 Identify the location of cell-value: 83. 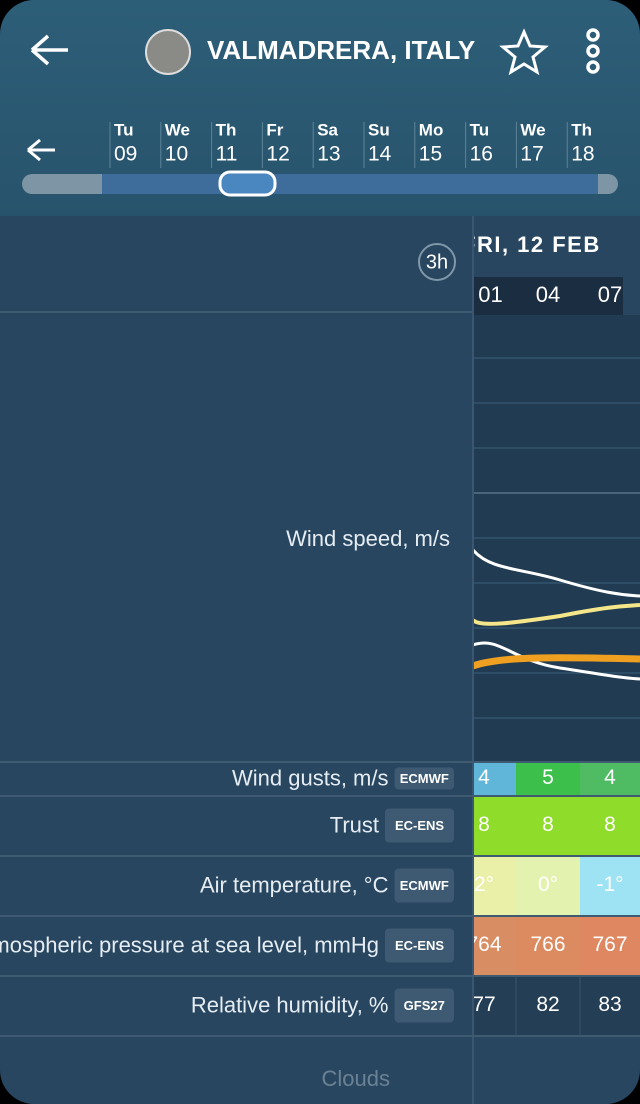
(609, 1004).